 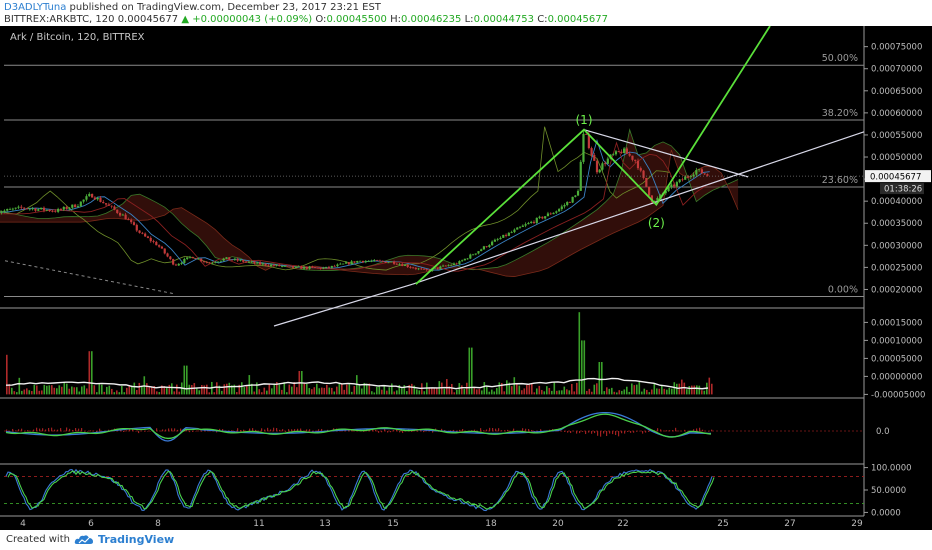 What do you see at coordinates (466, 540) in the screenshot?
I see `footer: Created with TradingView` at bounding box center [466, 540].